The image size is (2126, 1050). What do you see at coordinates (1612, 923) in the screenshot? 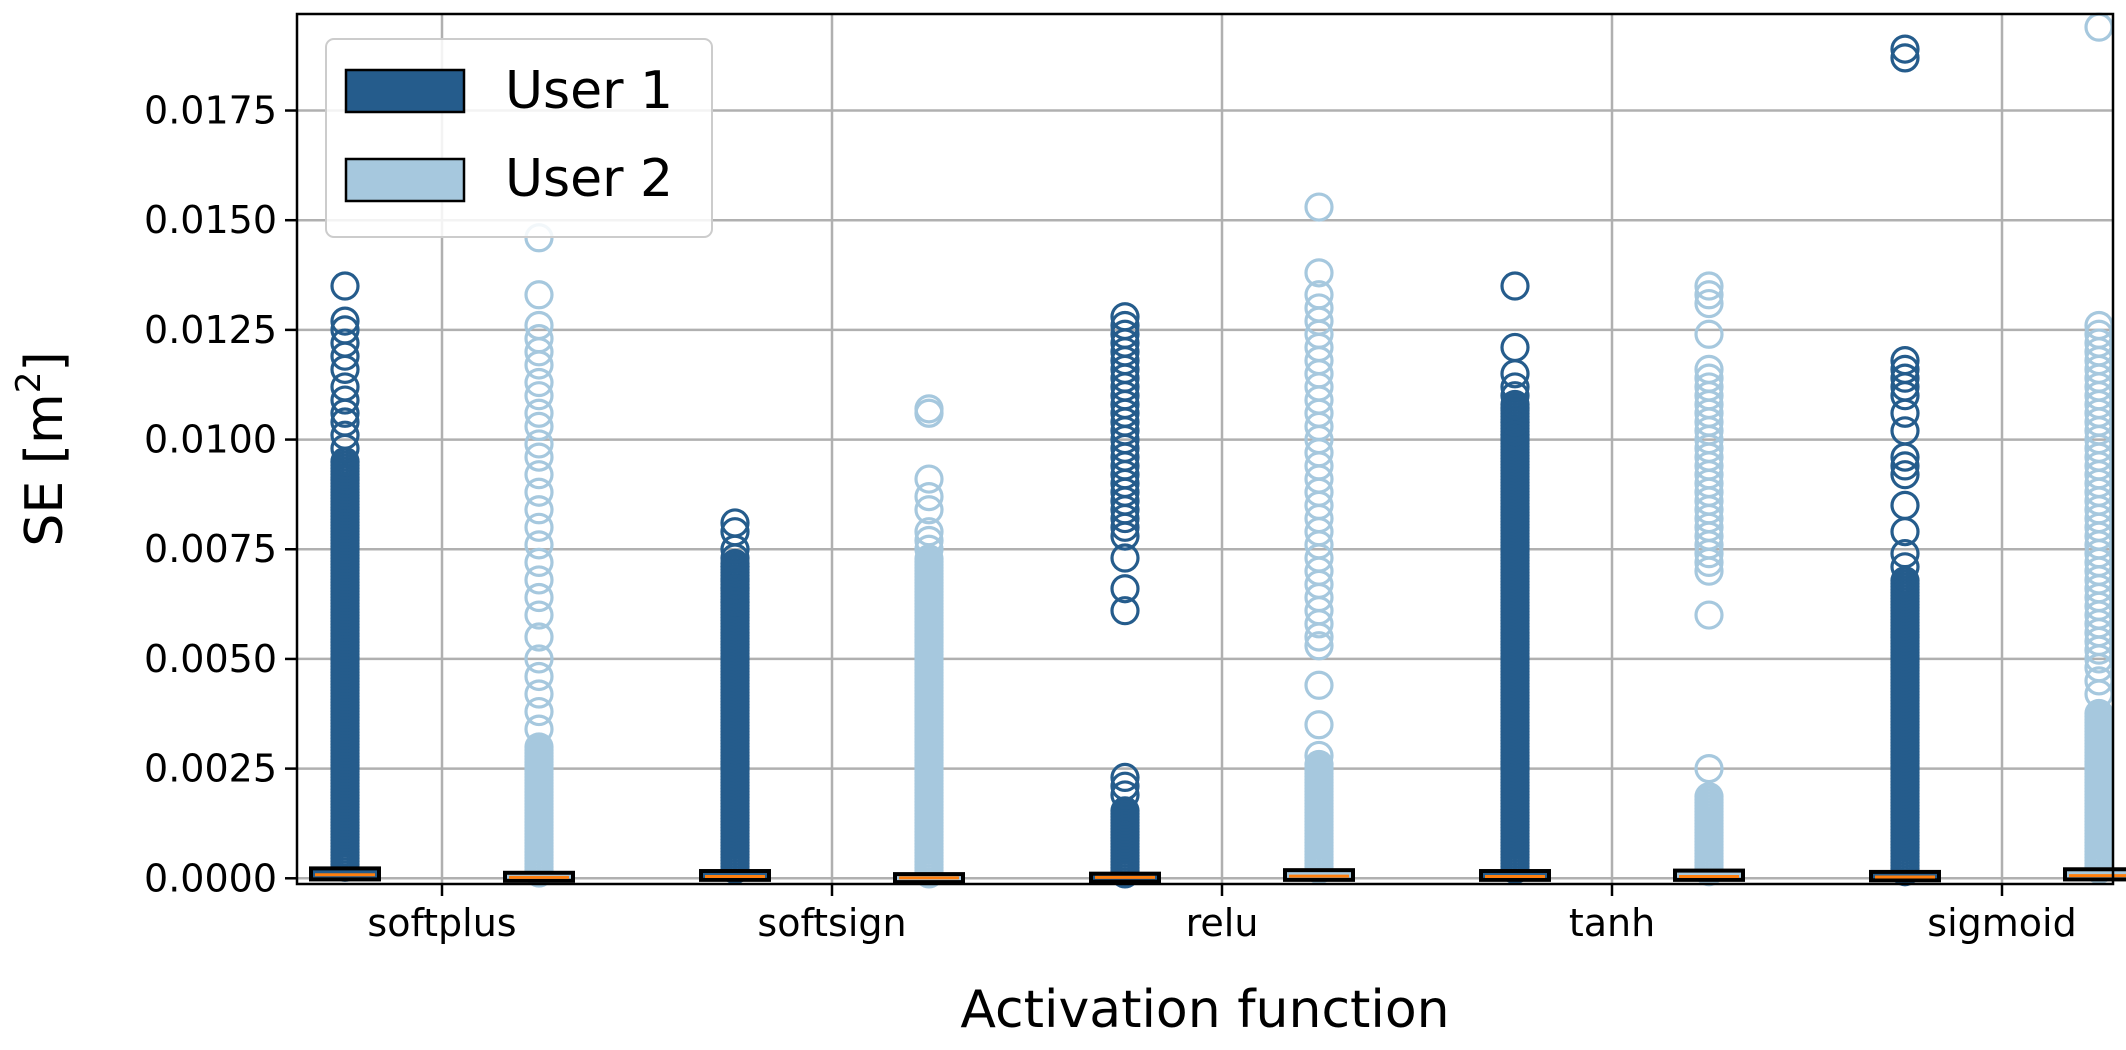
I see `x-tick-label: tanh` at bounding box center [1612, 923].